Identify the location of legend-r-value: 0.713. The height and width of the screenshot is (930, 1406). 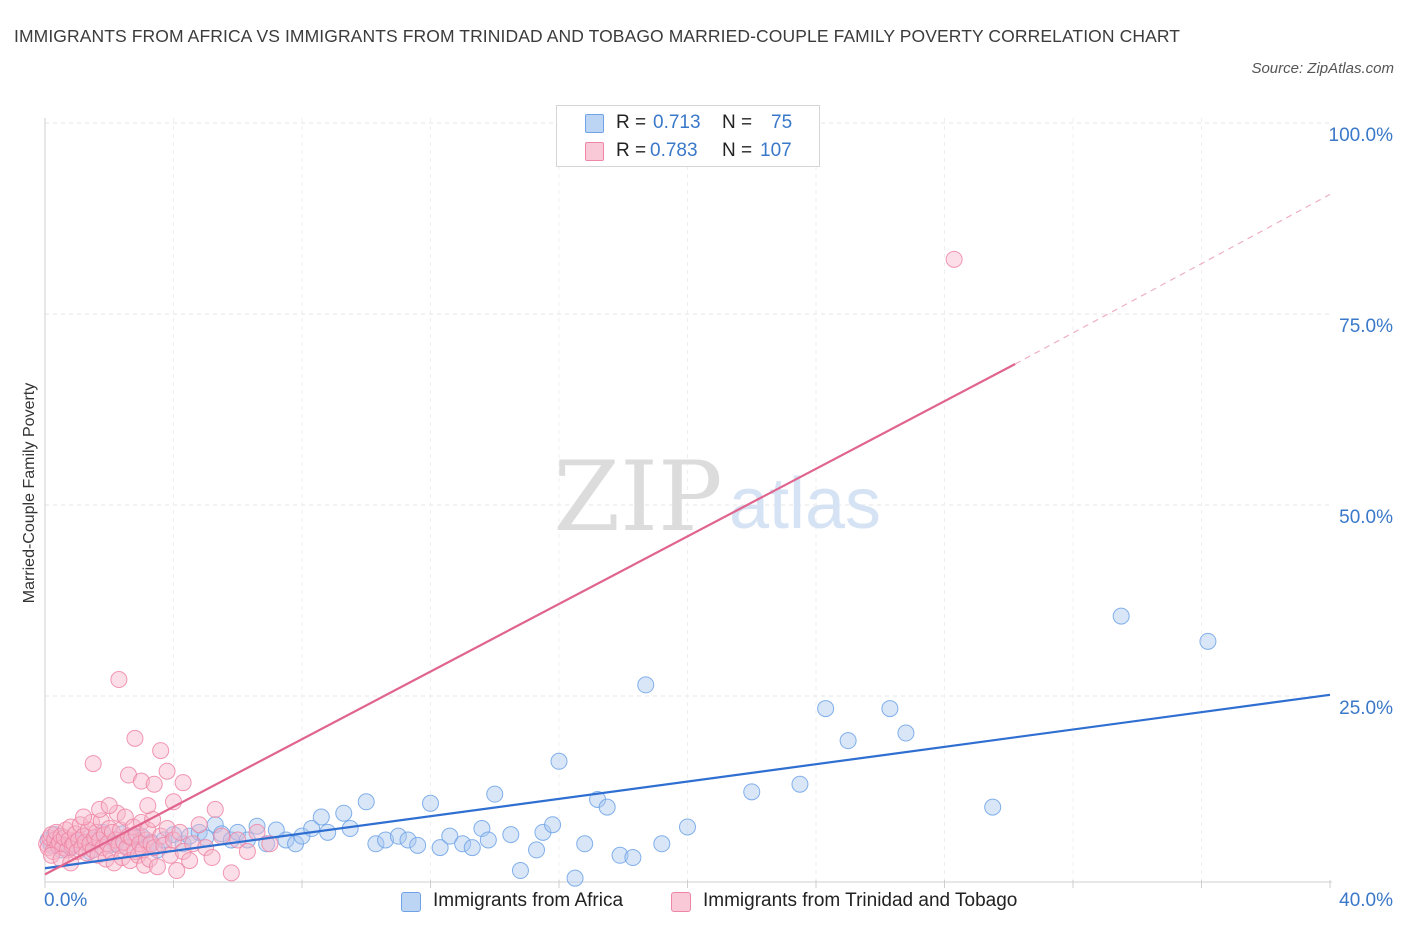
(677, 122).